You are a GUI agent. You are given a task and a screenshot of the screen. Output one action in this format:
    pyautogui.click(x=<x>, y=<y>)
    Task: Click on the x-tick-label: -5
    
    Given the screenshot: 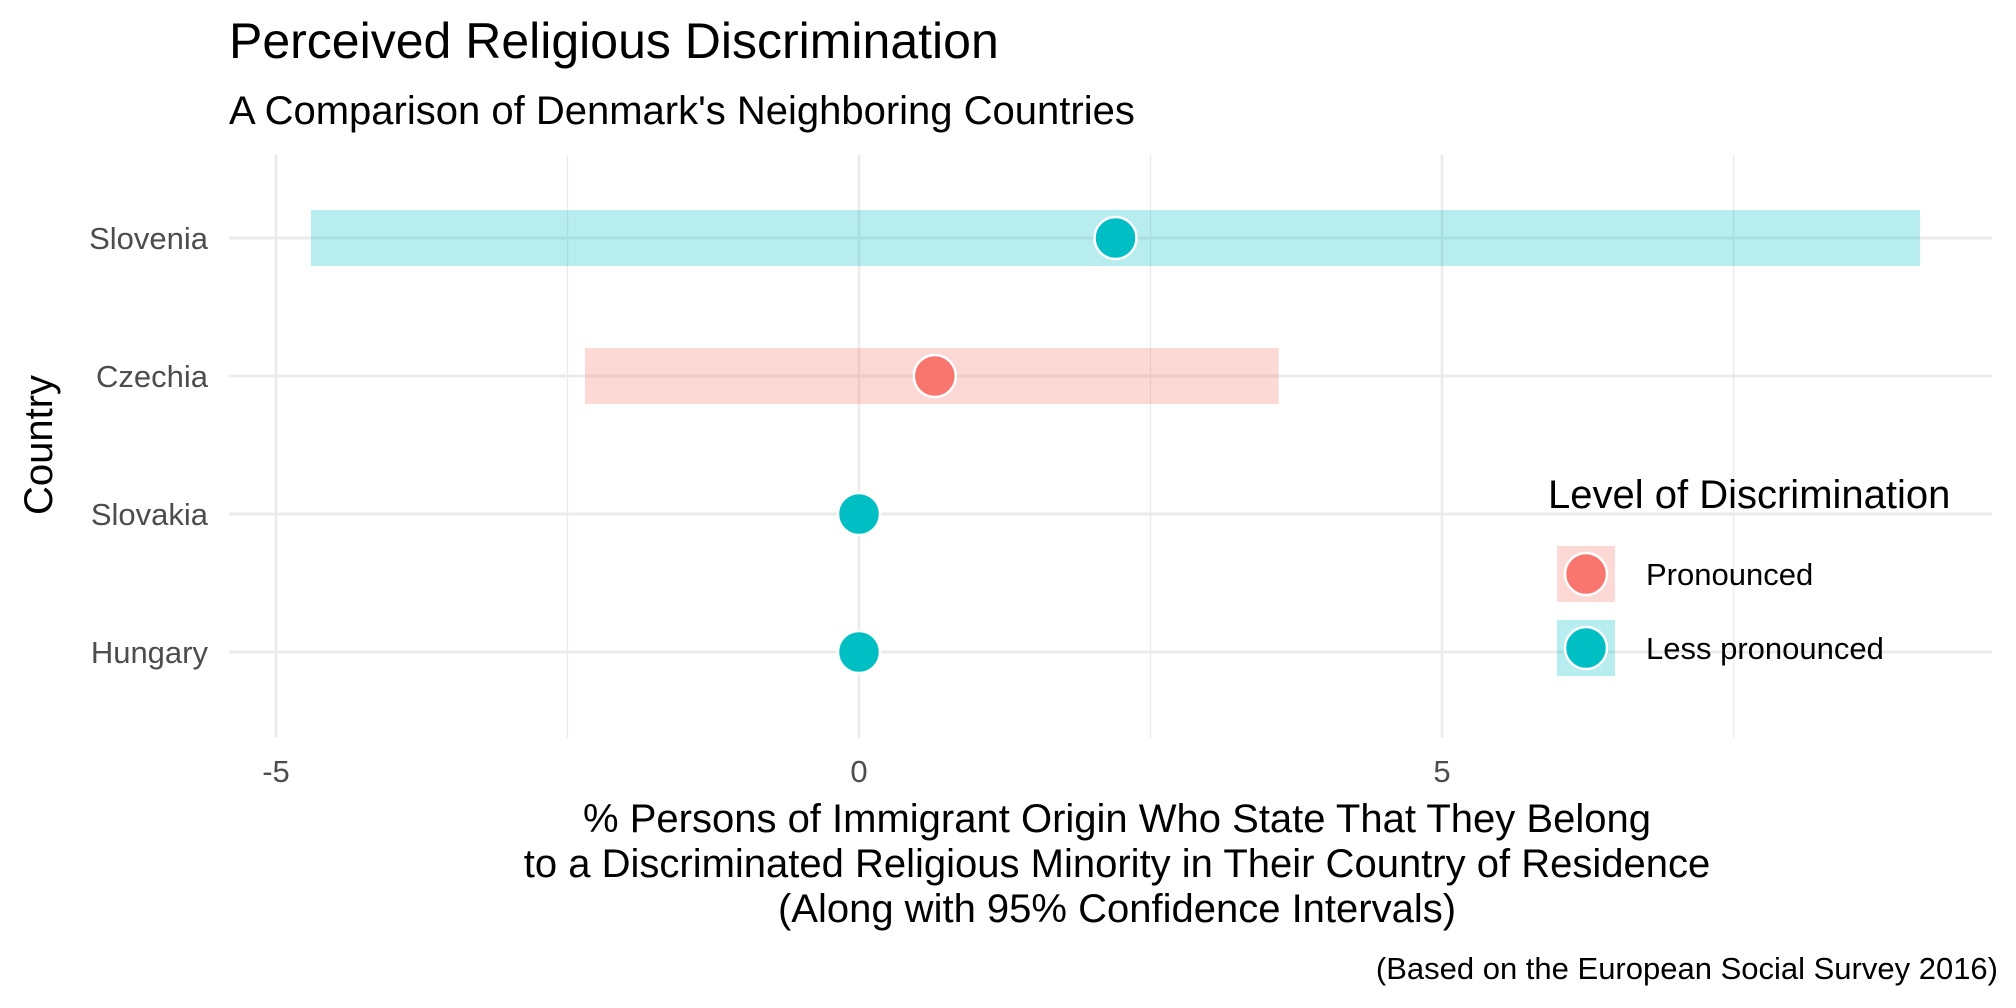 What is the action you would take?
    pyautogui.click(x=276, y=771)
    